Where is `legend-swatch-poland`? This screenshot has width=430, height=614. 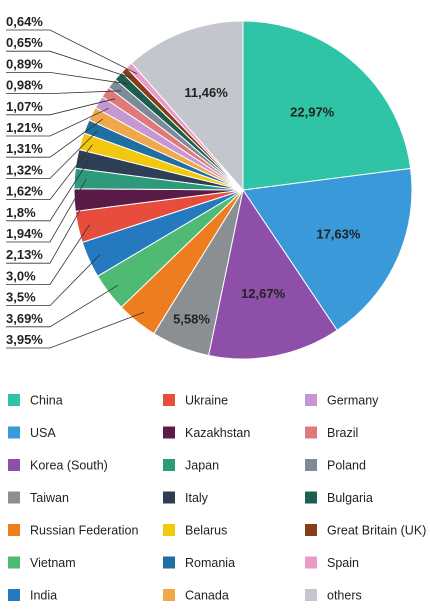
legend-swatch-poland is located at coordinates (311, 465).